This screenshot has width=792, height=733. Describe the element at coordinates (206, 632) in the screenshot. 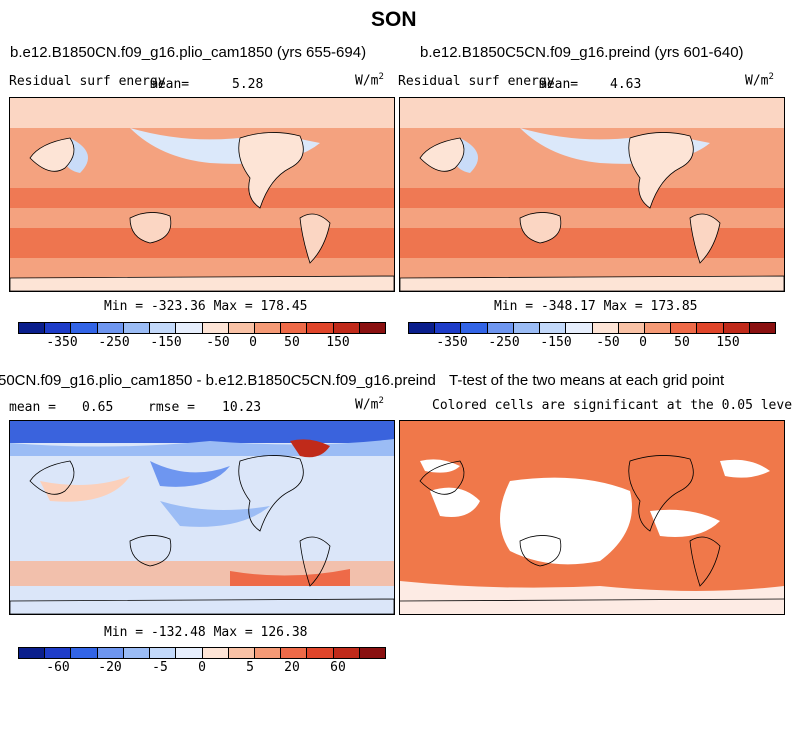

I see `panel3-minmax: Min = -132.48 Max = 126.38` at that location.